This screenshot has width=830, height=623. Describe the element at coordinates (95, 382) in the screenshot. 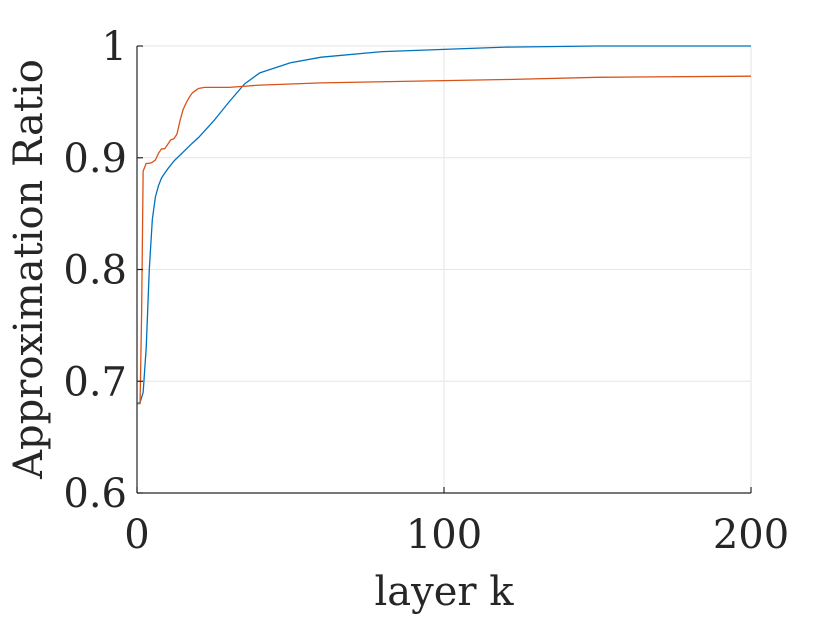

I see `y-tick-label: 0.7` at that location.